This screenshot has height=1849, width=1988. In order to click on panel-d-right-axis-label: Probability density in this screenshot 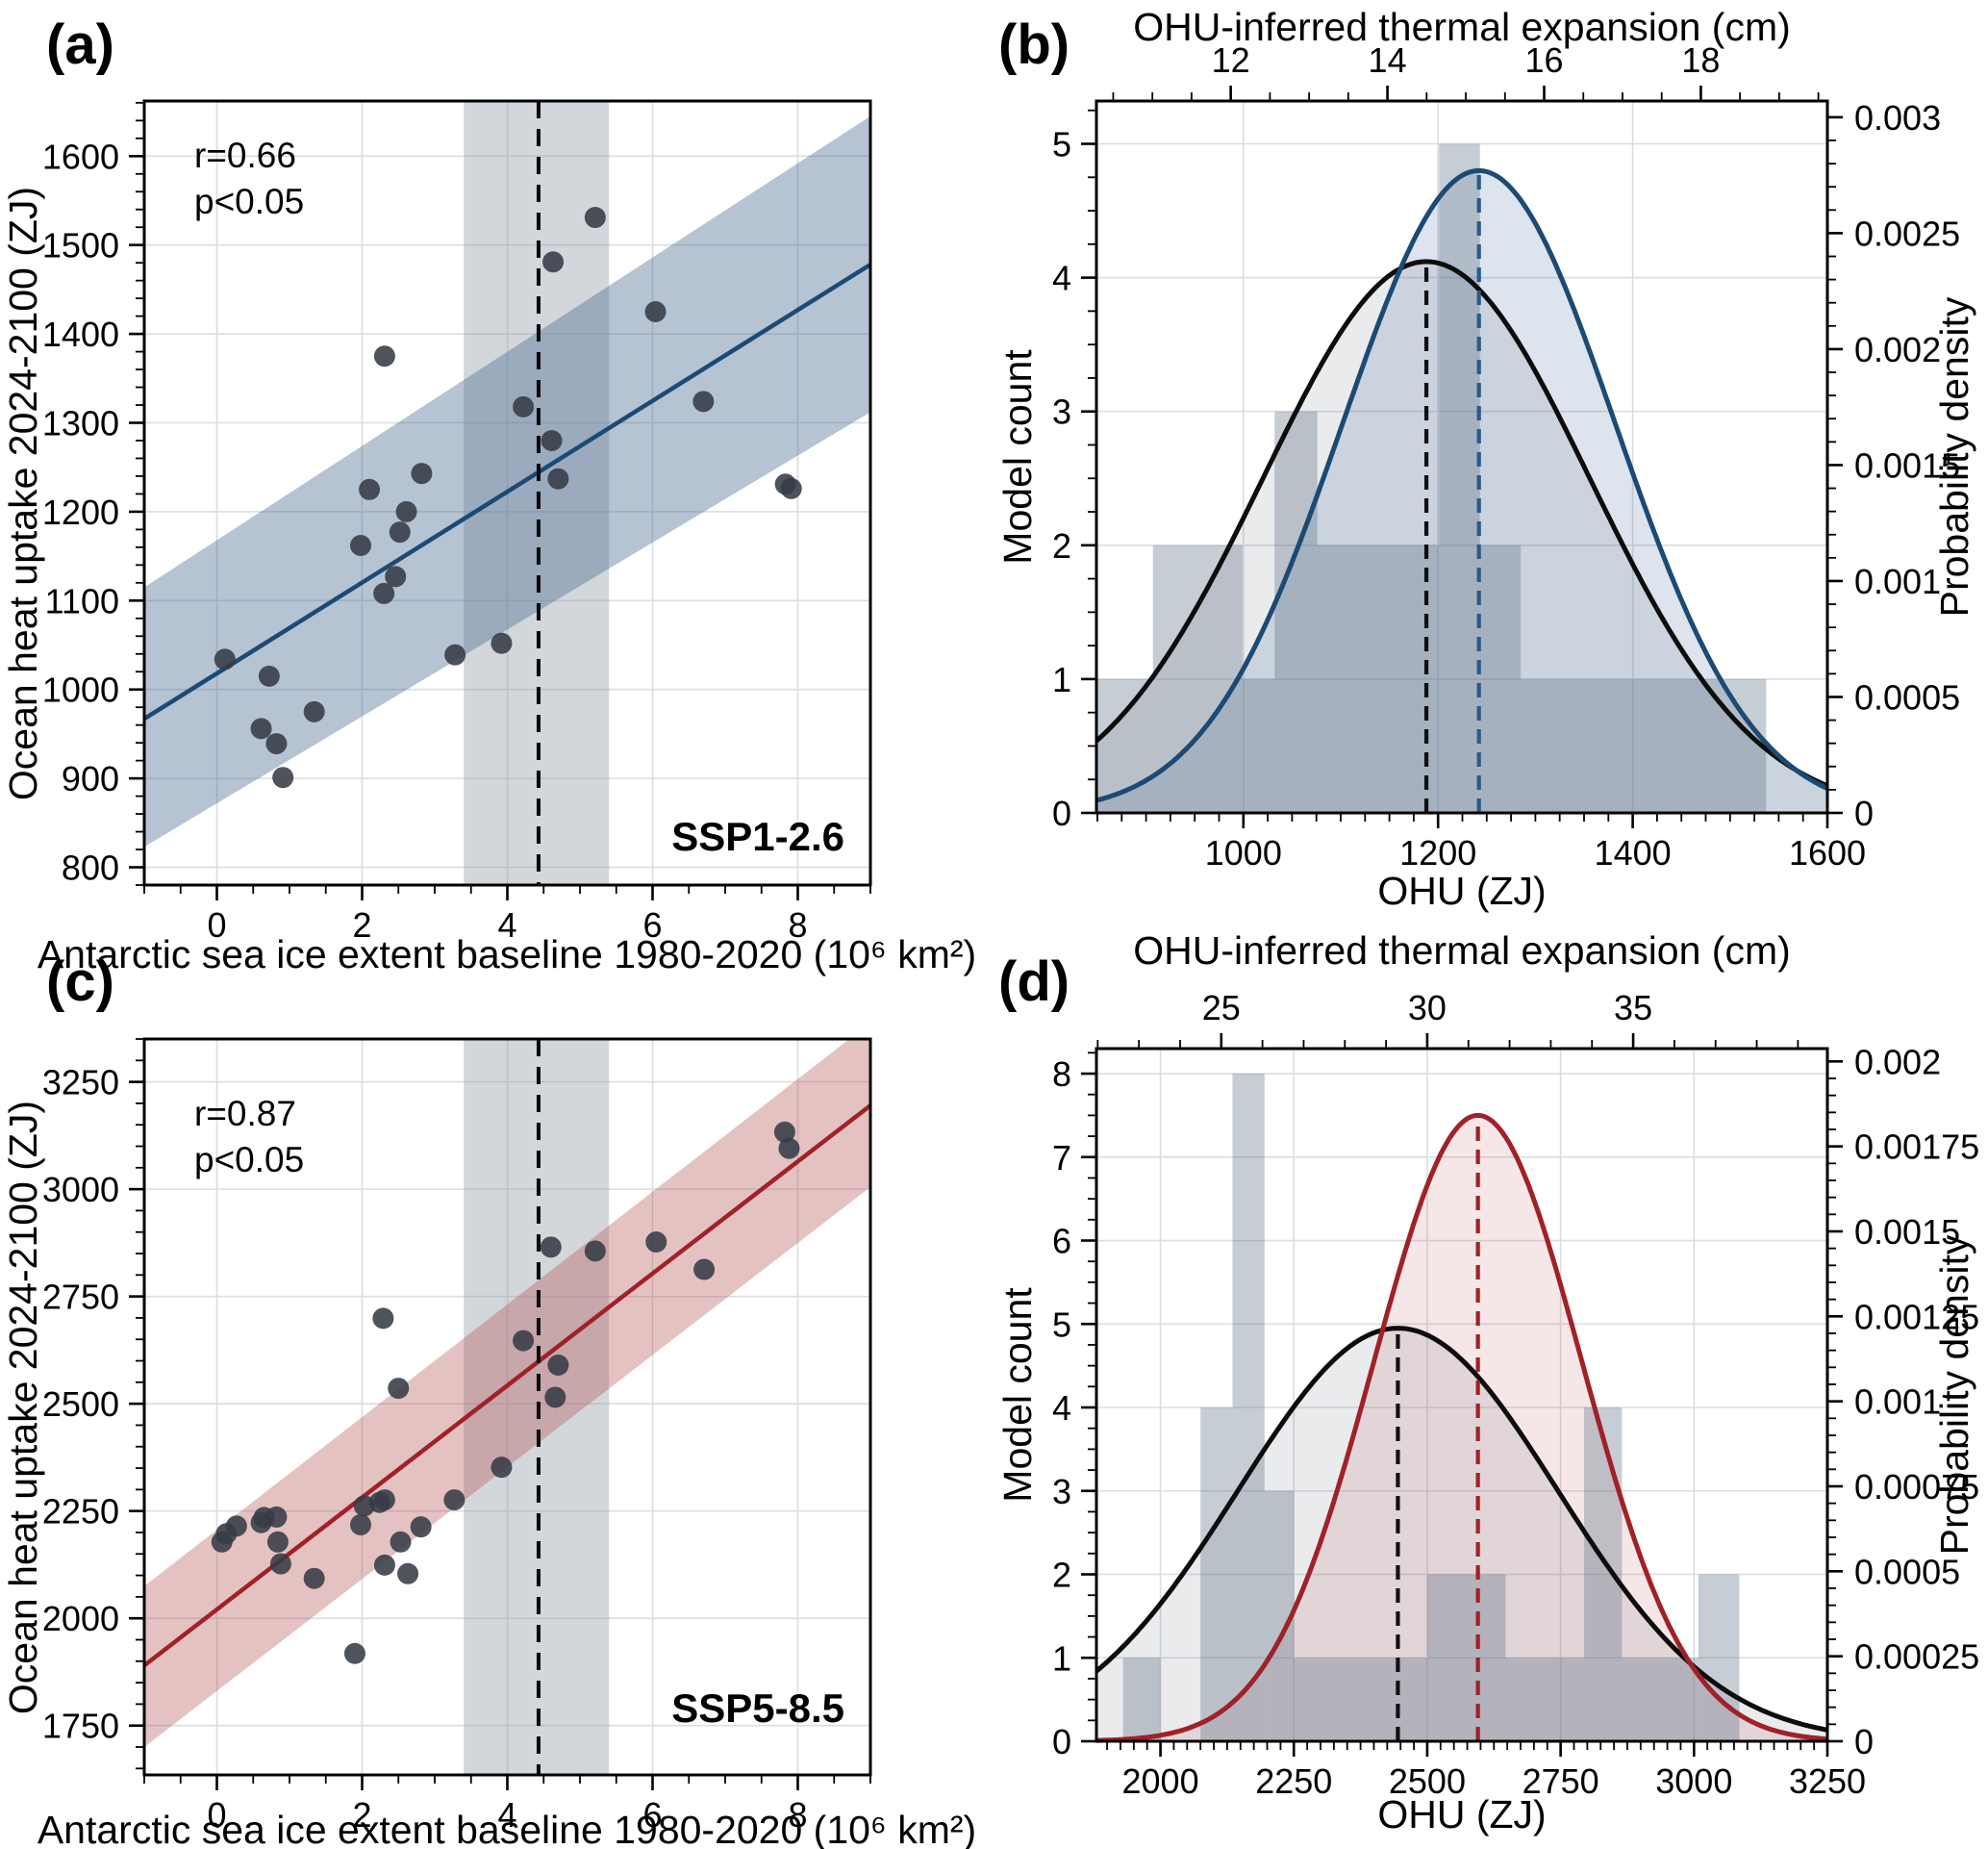, I will do `click(1954, 1394)`.